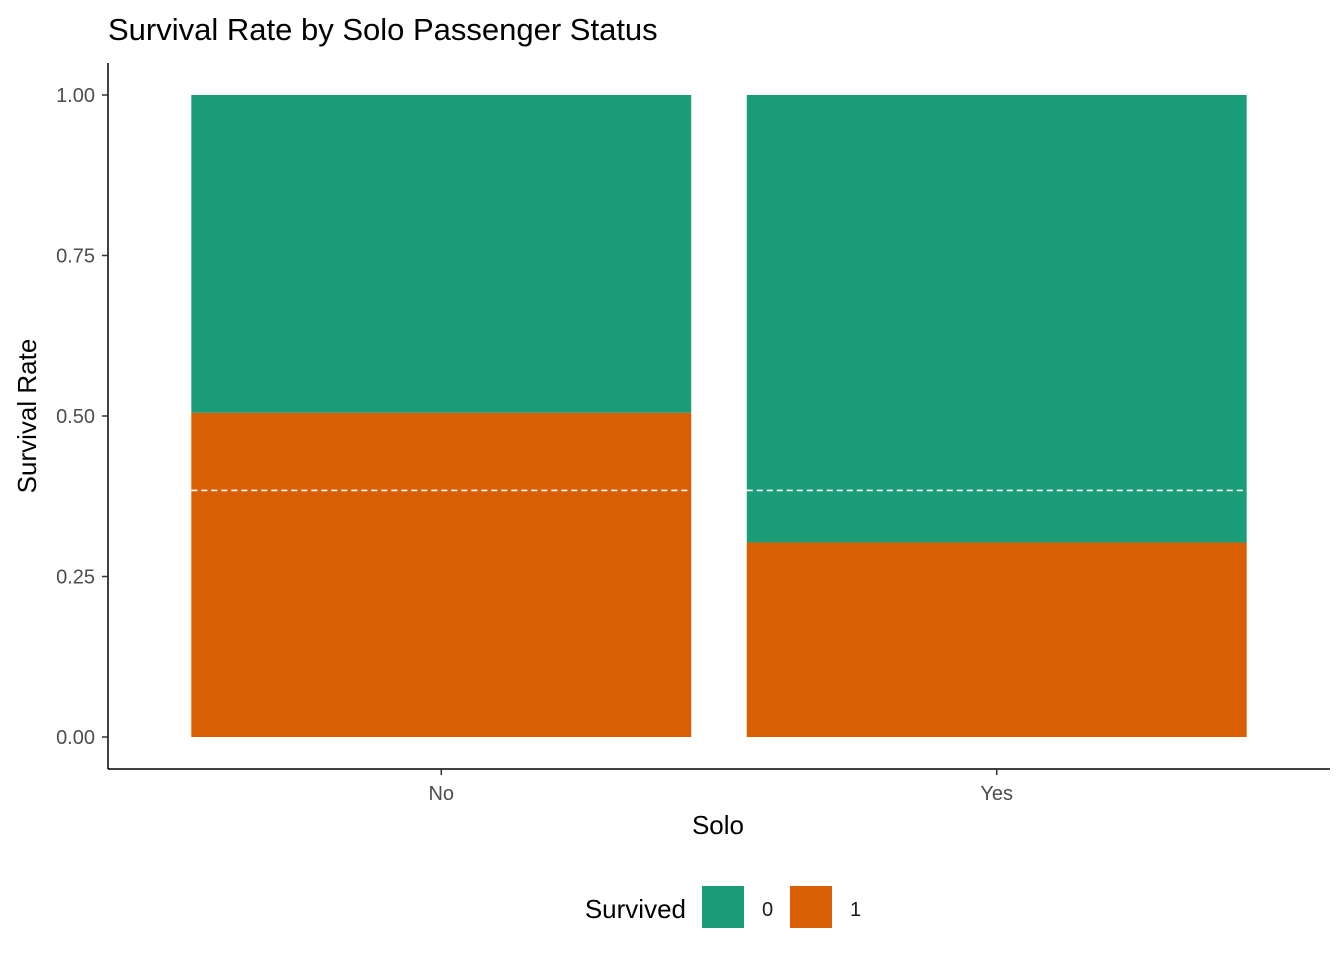  What do you see at coordinates (75, 578) in the screenshot?
I see `y-tick-label: 0.25` at bounding box center [75, 578].